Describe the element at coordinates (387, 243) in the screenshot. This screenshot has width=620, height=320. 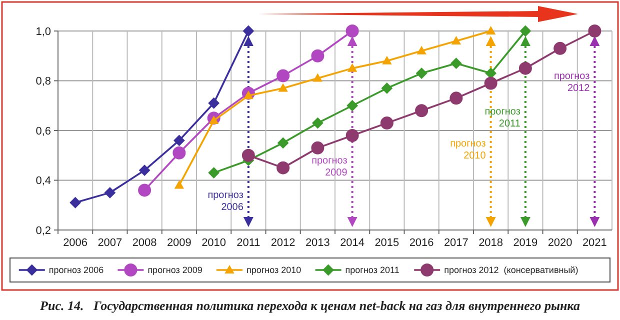
I see `x-tick-label: 2015` at that location.